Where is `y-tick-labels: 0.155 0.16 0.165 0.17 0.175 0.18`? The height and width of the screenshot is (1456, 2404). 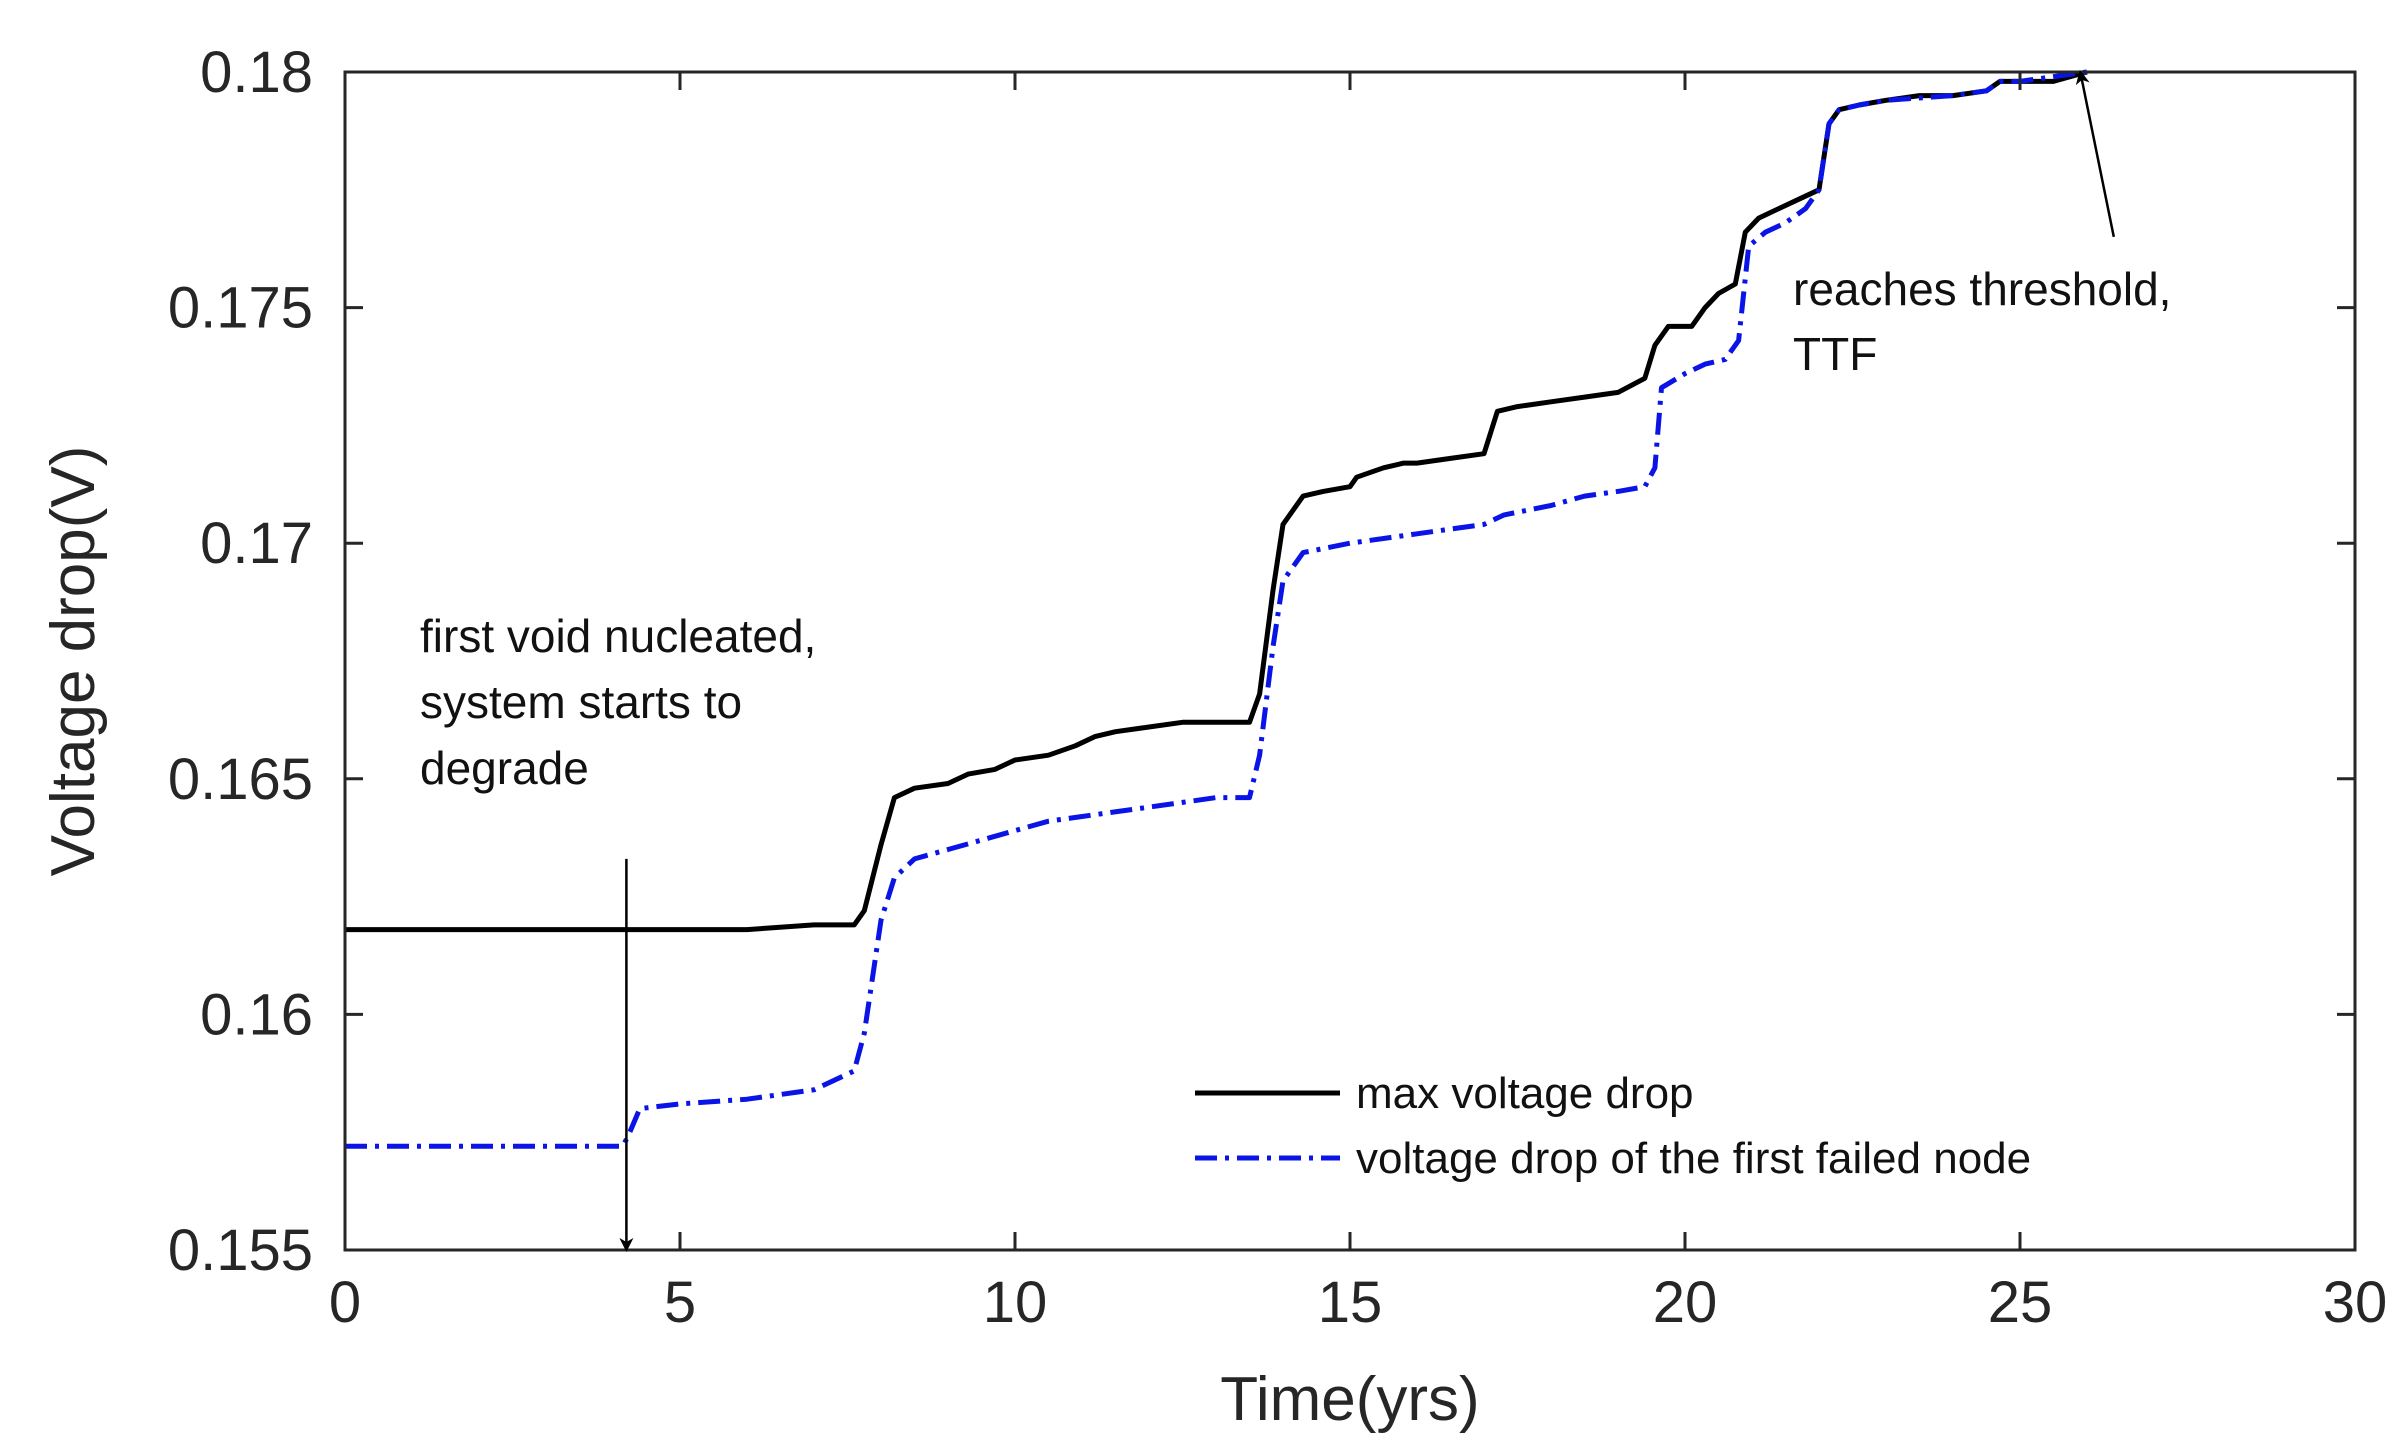 y-tick-labels: 0.155 0.16 0.165 0.17 0.175 0.18 is located at coordinates (240, 661).